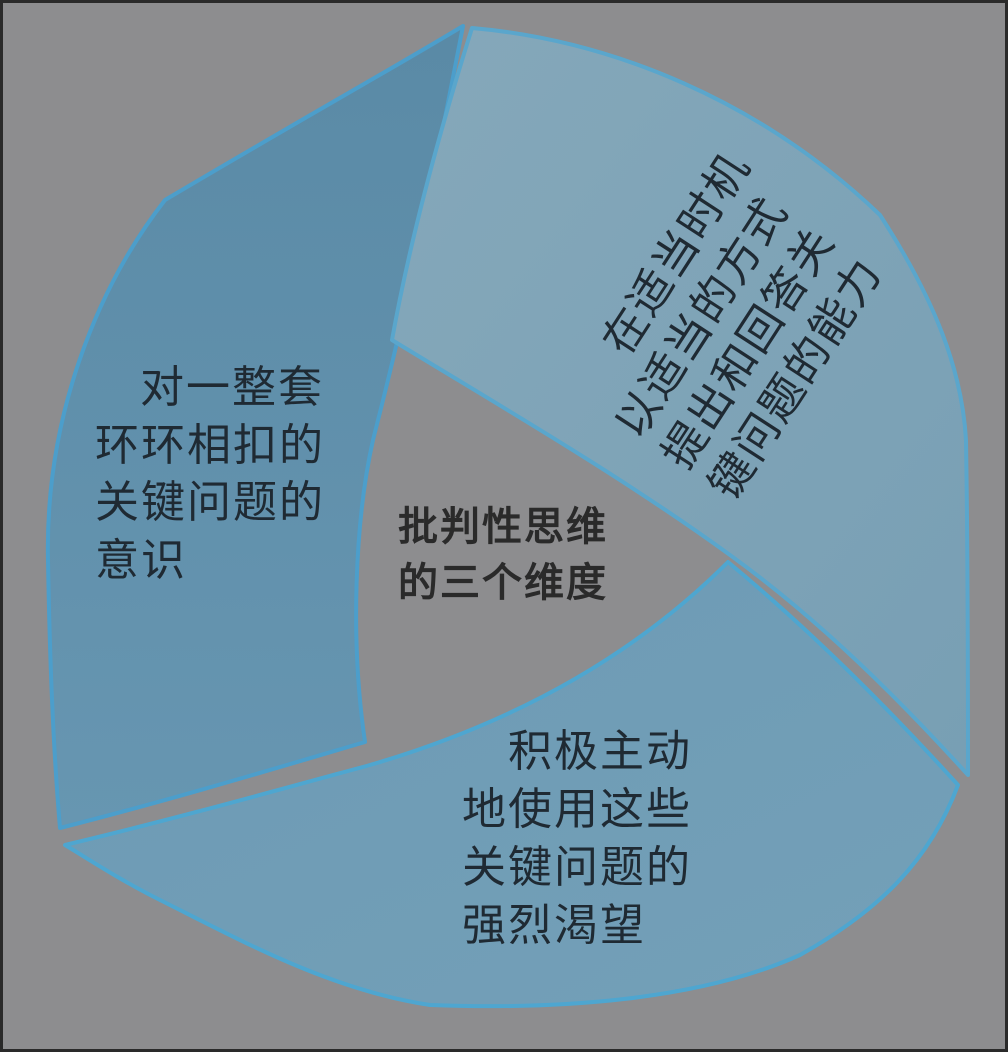 Image resolution: width=1008 pixels, height=1052 pixels. I want to click on center-title: 批判性思维 的三个维度, so click(511, 555).